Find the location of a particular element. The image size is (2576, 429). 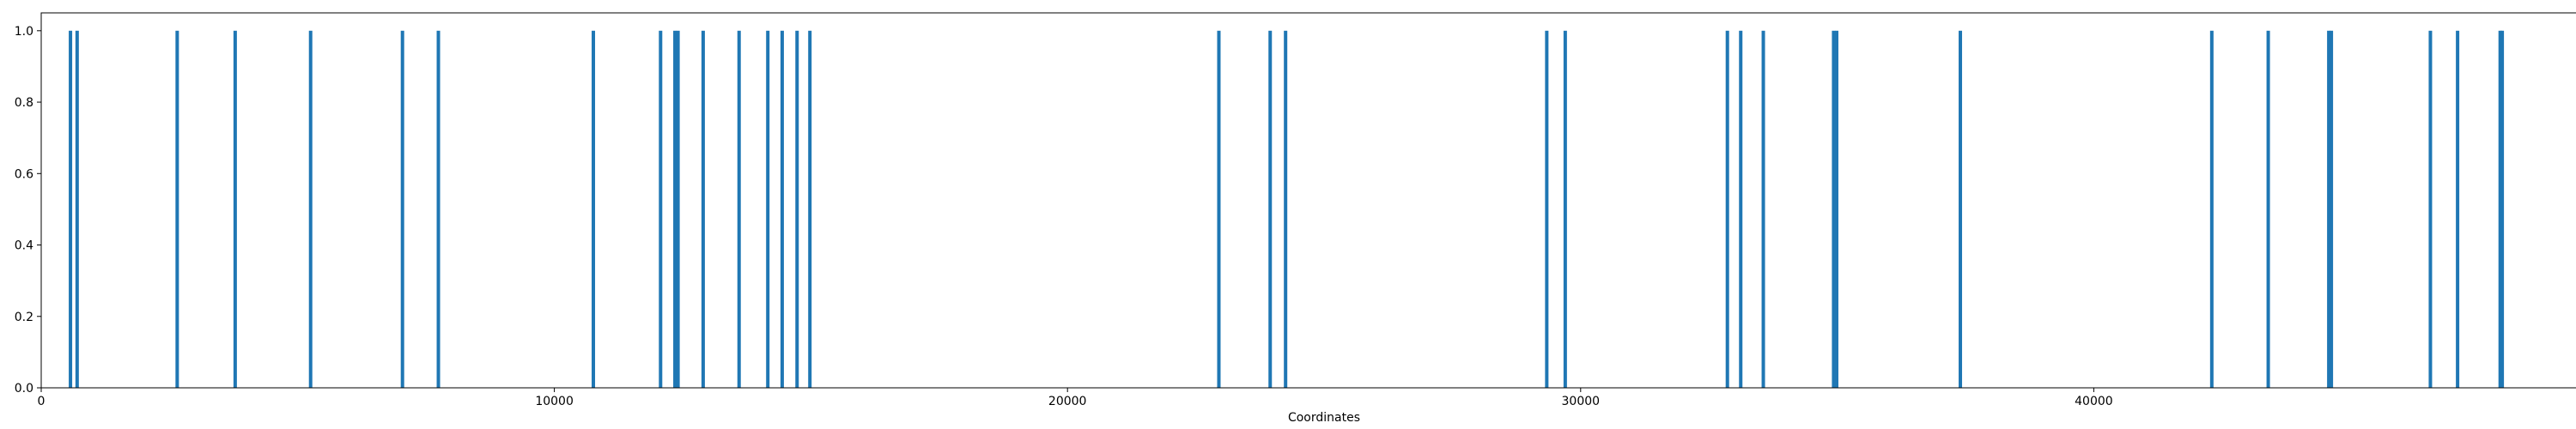

y-tick-label: 0.8 is located at coordinates (24, 103).